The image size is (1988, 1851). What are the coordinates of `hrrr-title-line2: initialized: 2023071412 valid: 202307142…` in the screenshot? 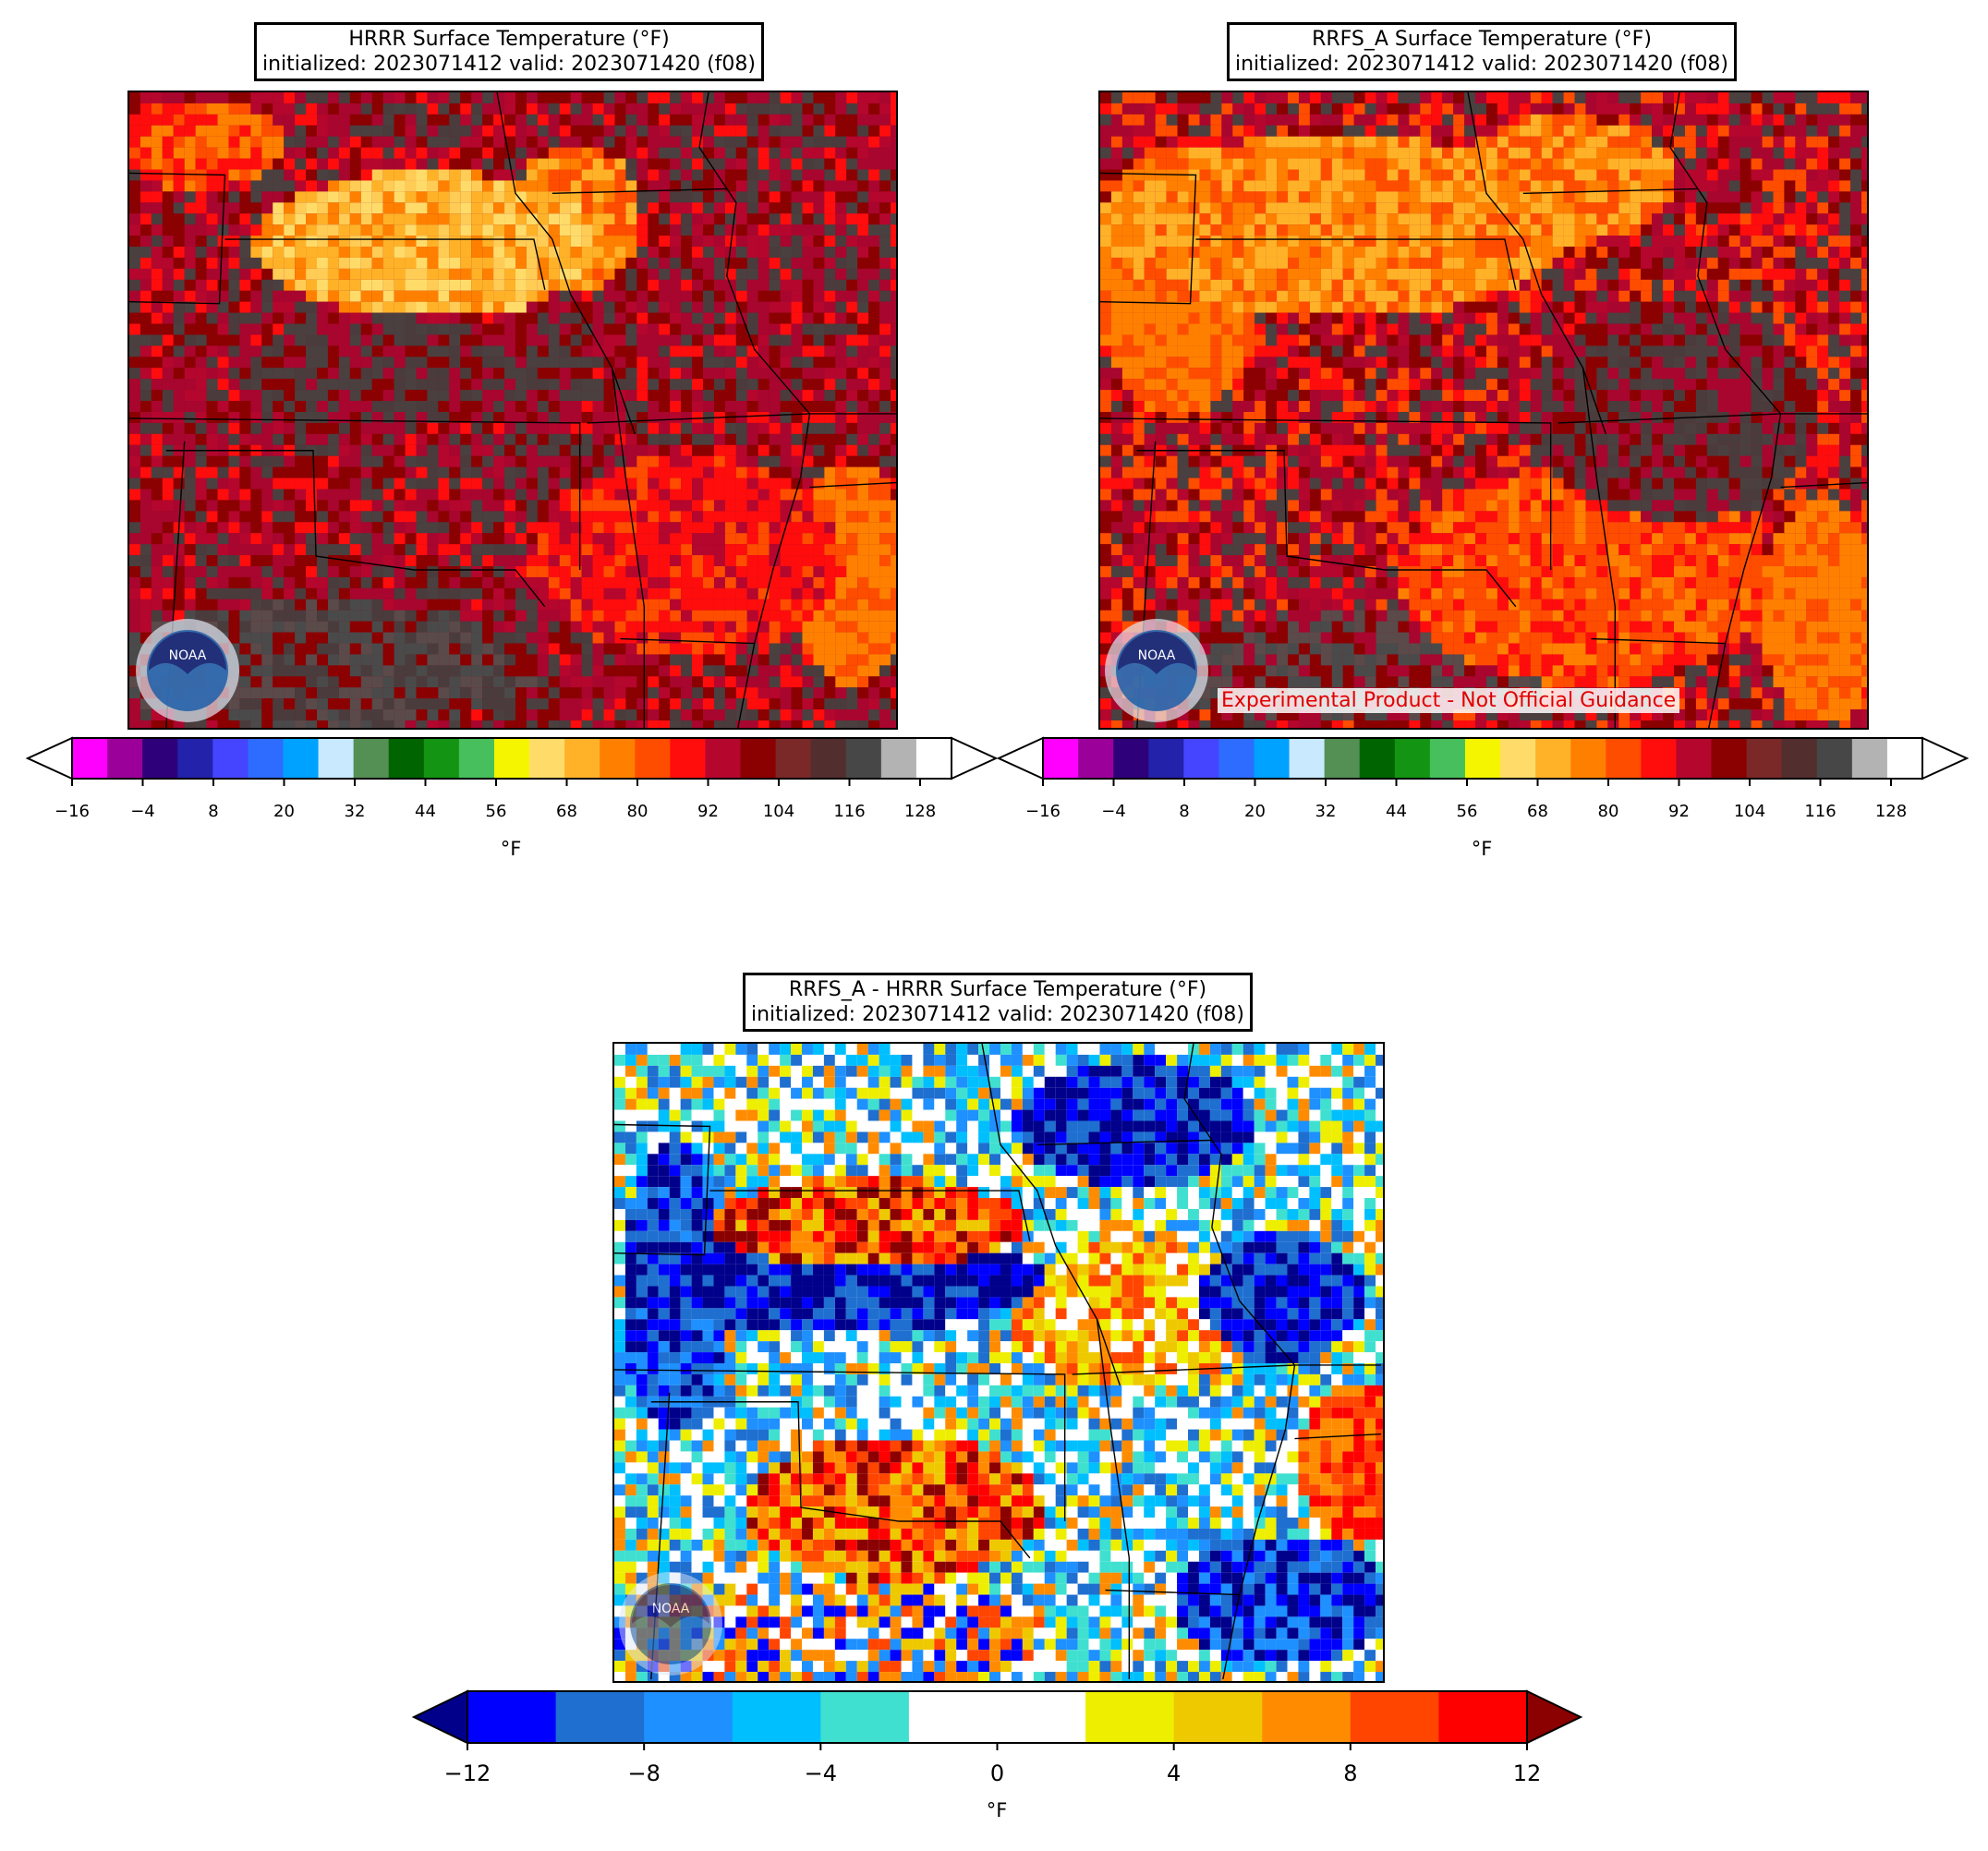 It's located at (509, 64).